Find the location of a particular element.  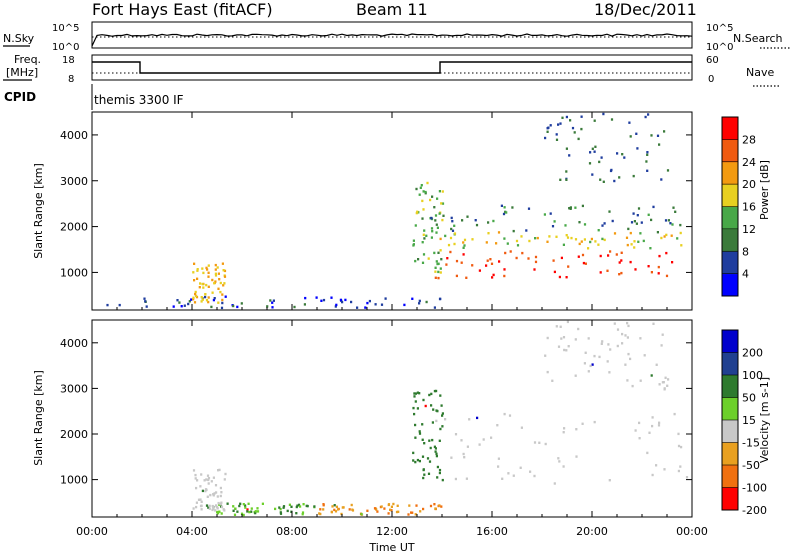

x-tick-label: 04:00 is located at coordinates (192, 531).